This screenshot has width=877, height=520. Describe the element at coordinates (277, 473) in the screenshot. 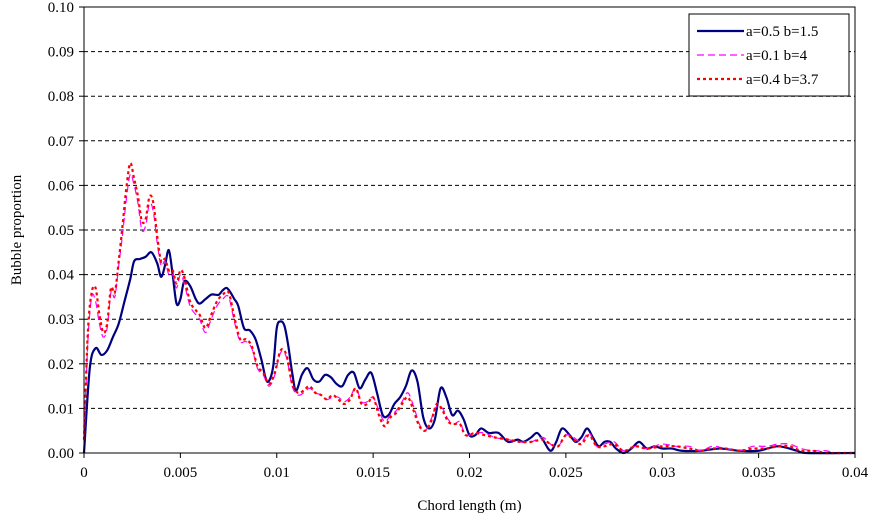

I see `x-tick-label: 0.01` at that location.